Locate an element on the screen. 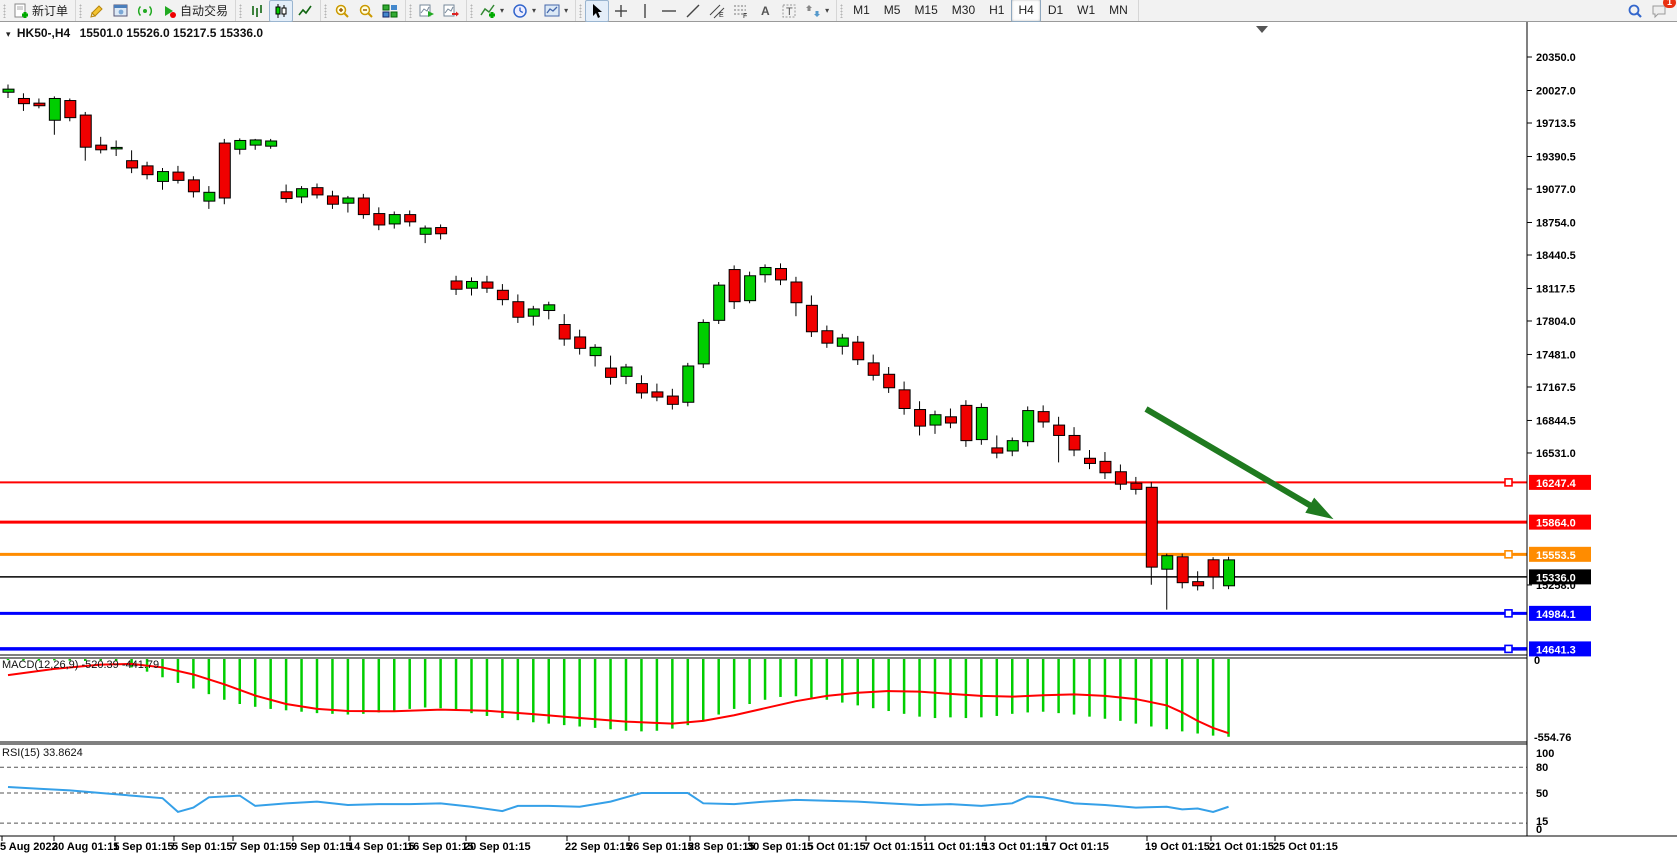 The height and width of the screenshot is (856, 1677). text-button: A is located at coordinates (765, 11).